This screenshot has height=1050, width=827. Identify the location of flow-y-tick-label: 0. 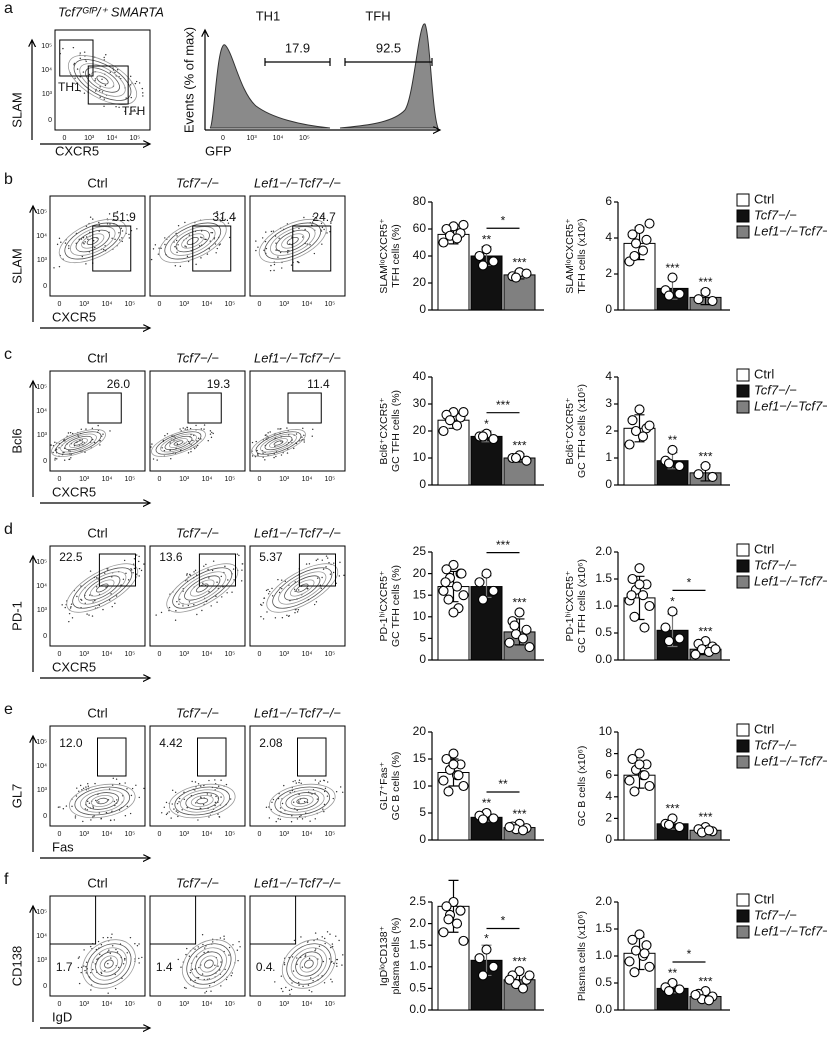
(45, 986).